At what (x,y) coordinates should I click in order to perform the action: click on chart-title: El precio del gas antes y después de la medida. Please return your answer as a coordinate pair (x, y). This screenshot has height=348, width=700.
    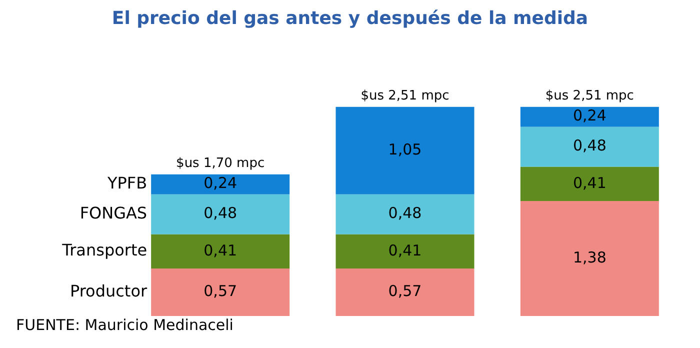
    Looking at the image, I should click on (350, 19).